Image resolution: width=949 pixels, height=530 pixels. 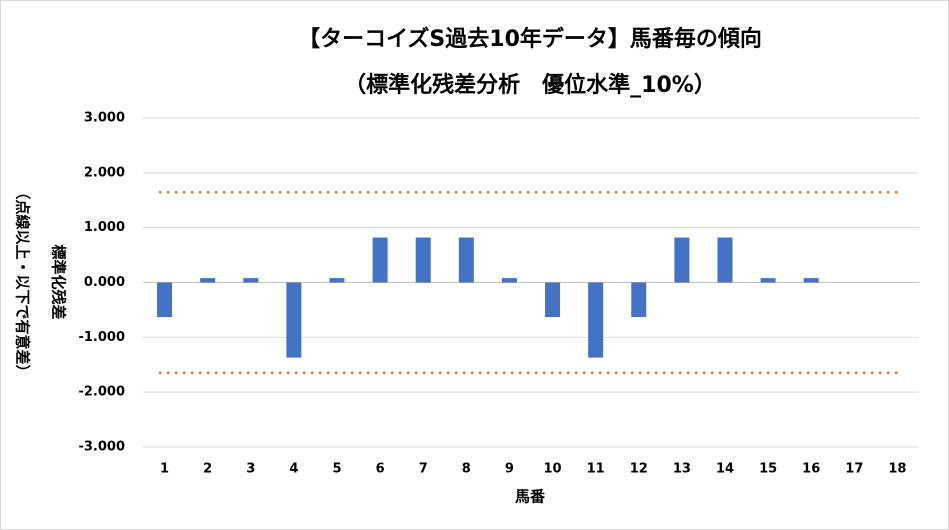 What do you see at coordinates (530, 39) in the screenshot?
I see `chart-title: 【ターコイズS過去10年データ】馬番毎の傾向` at bounding box center [530, 39].